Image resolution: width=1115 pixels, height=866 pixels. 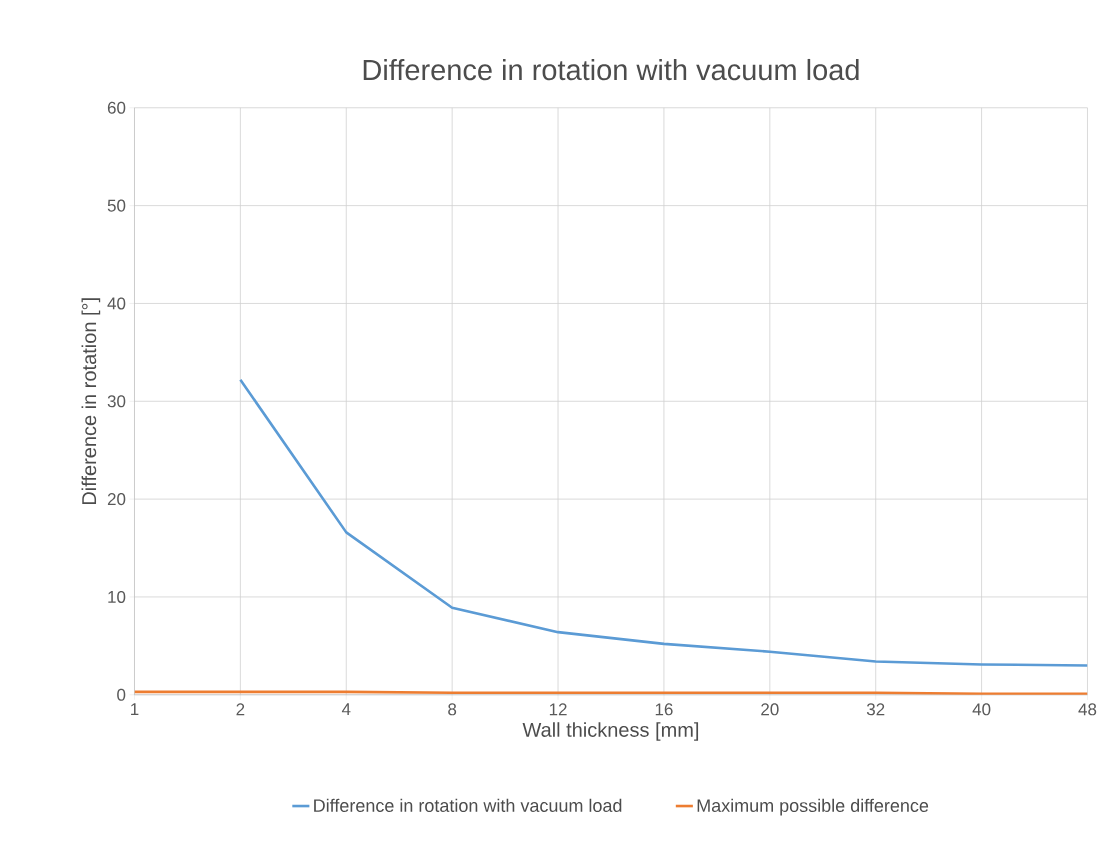 I want to click on x-tick-label: 4, so click(x=346, y=709).